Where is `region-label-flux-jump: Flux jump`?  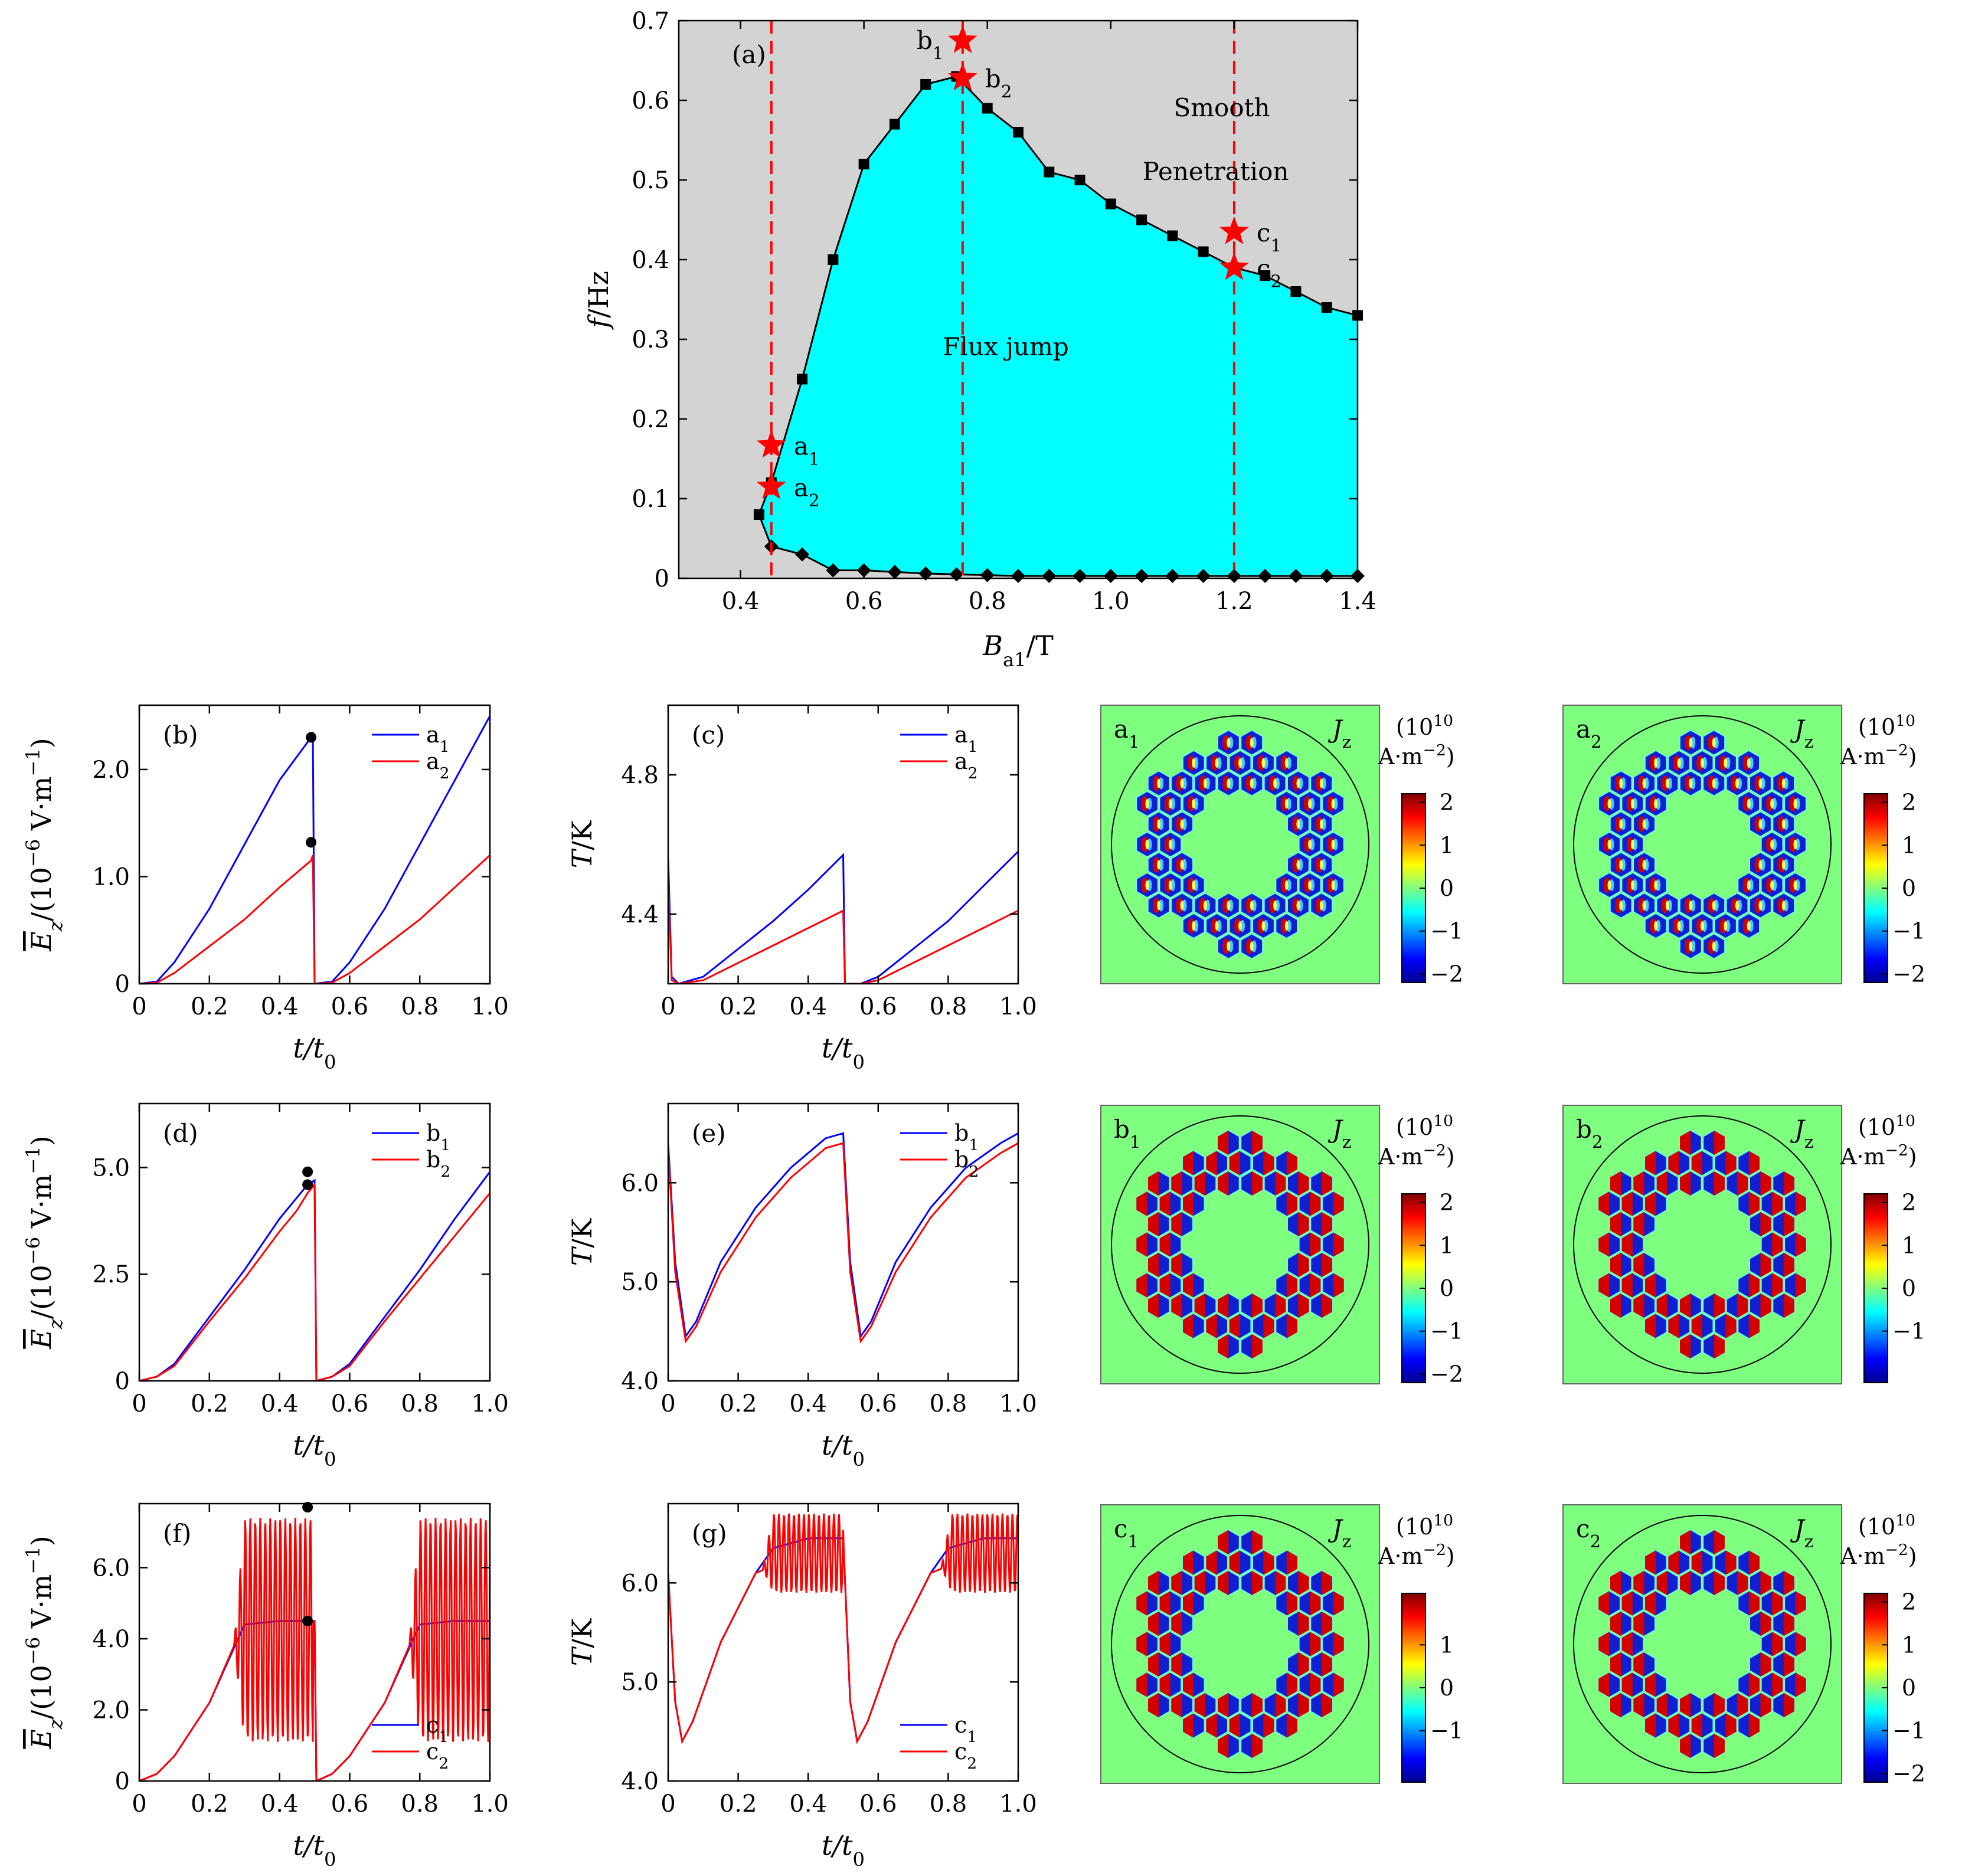 region-label-flux-jump: Flux jump is located at coordinates (1005, 346).